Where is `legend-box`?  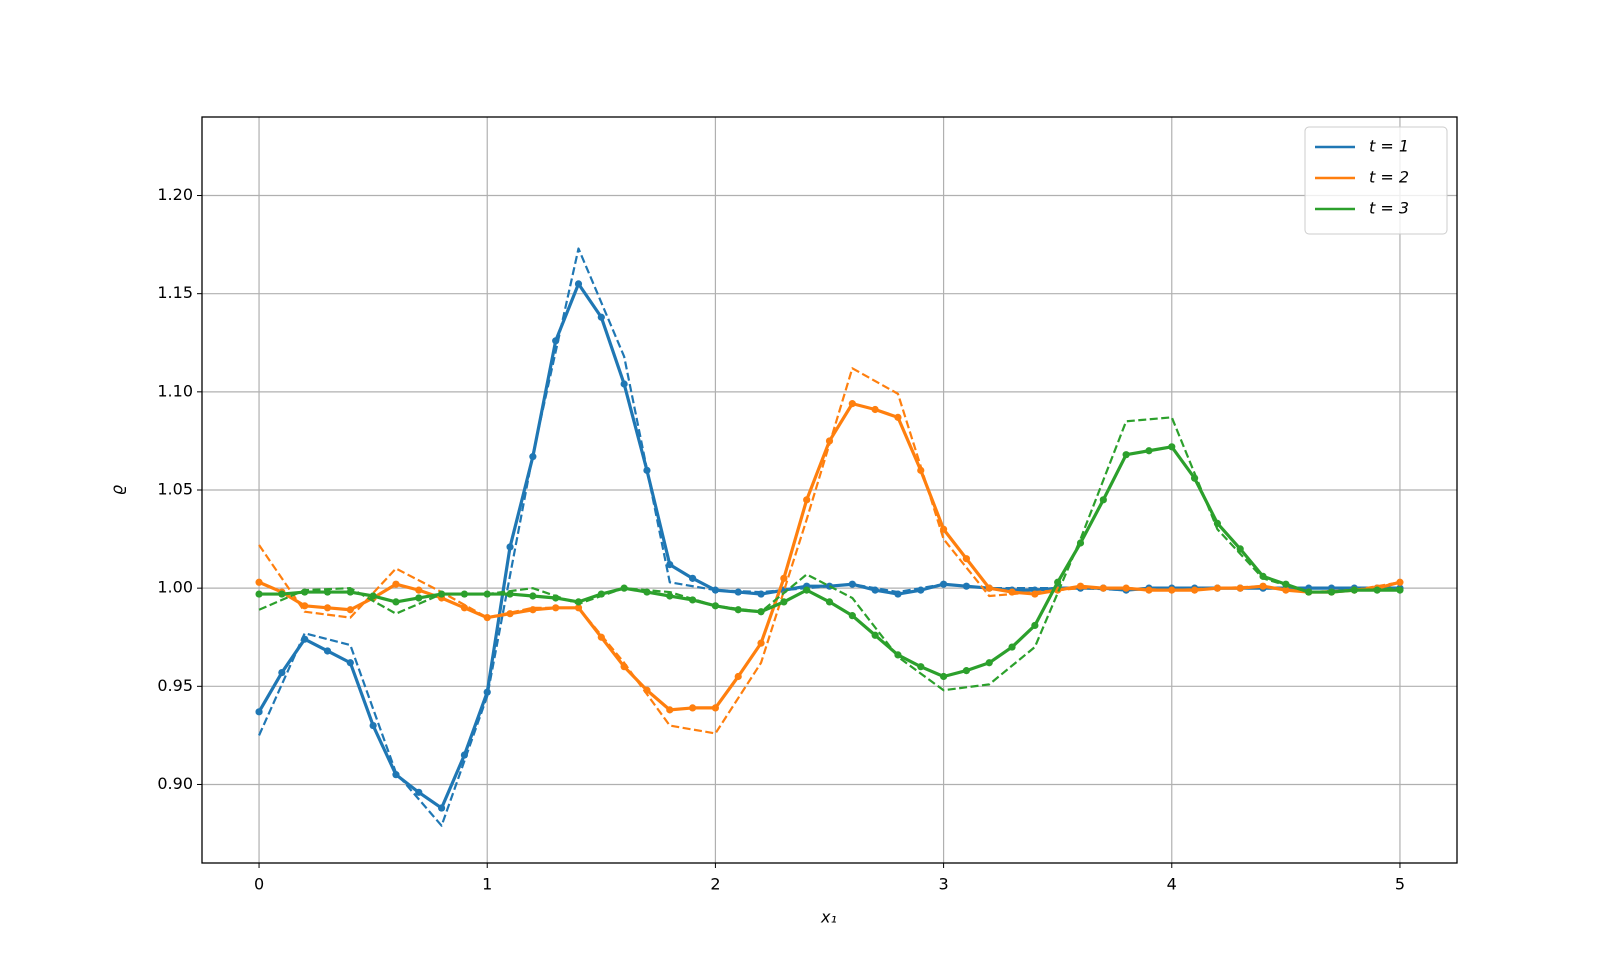 legend-box is located at coordinates (1376, 180).